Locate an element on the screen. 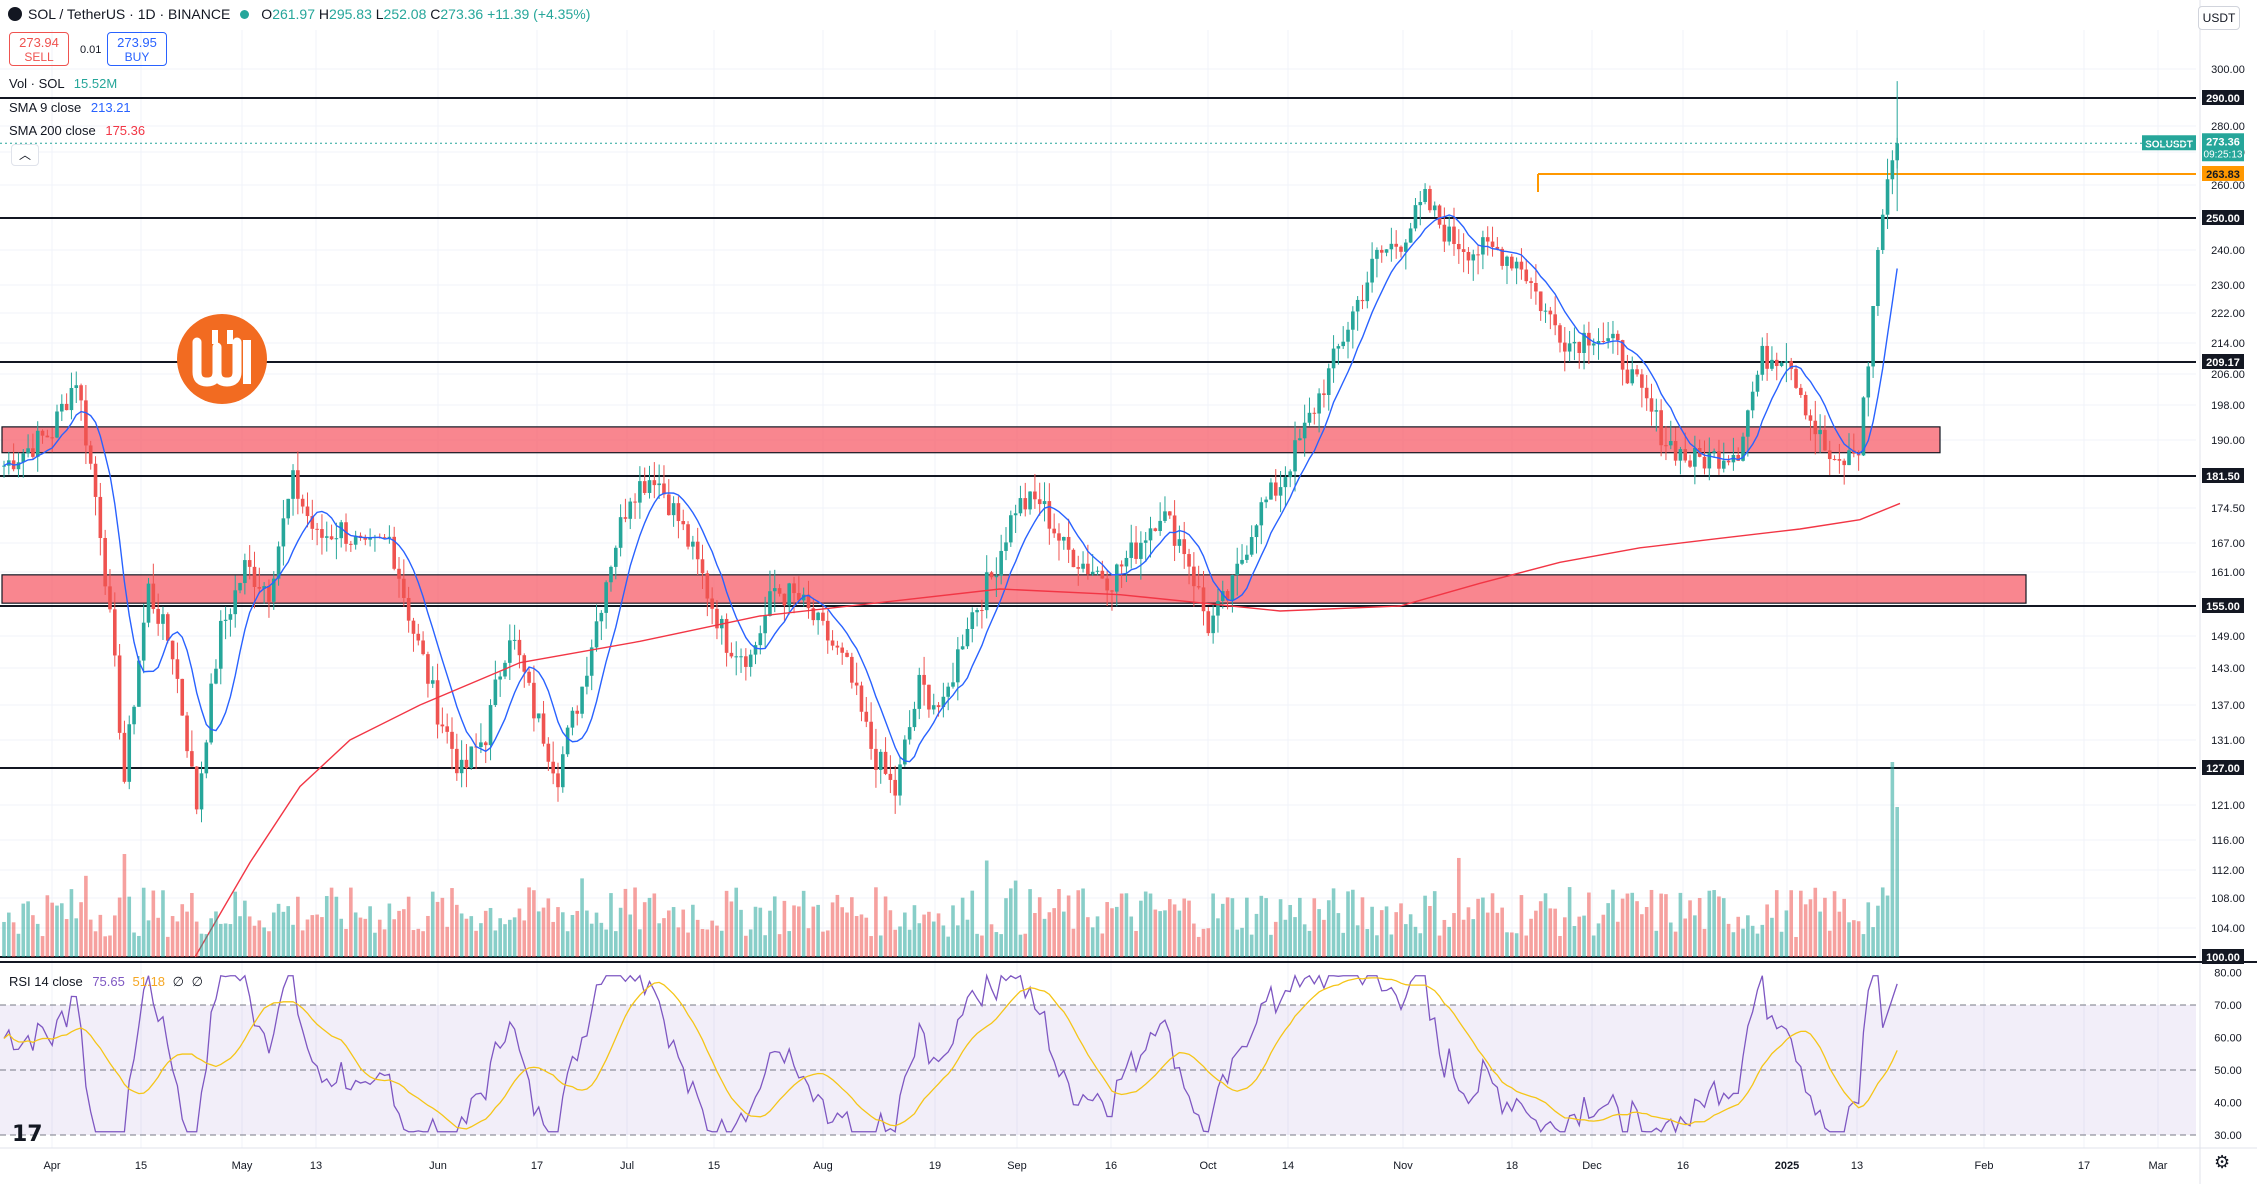  symbol-tag-label: SOLUSDT is located at coordinates (2169, 144).